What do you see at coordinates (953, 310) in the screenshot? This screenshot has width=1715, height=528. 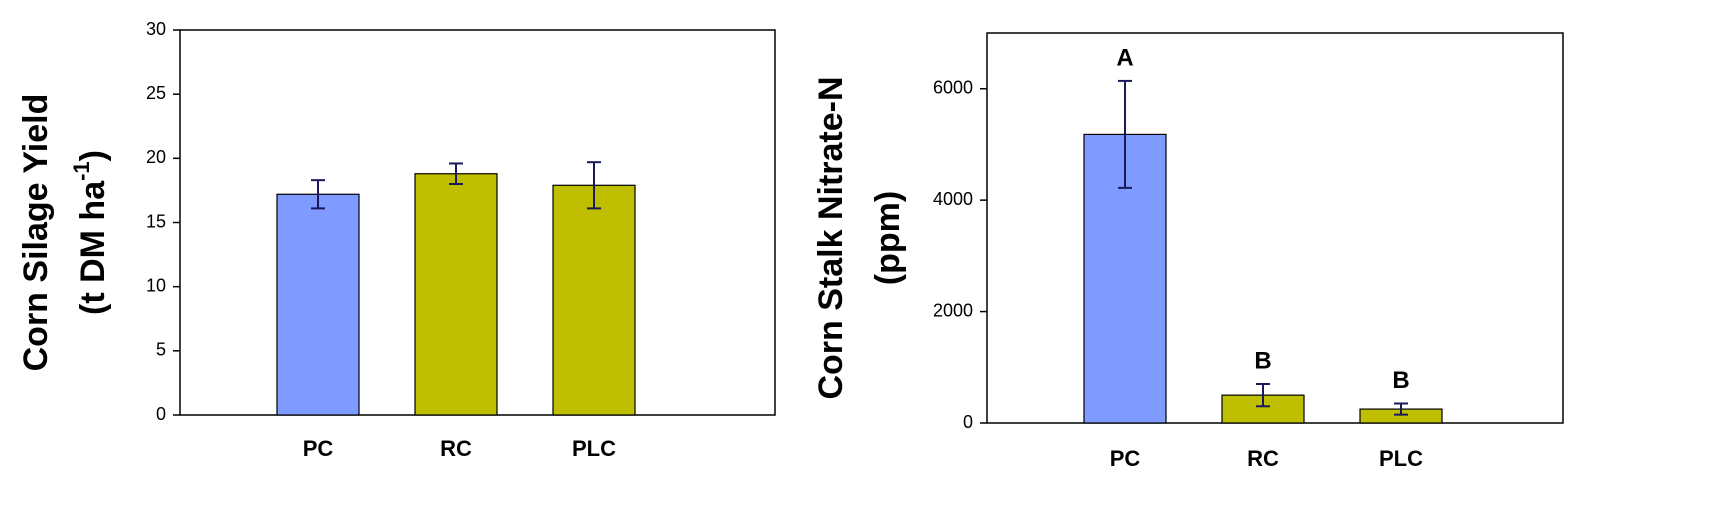 I see `y-tick-label: 2000` at bounding box center [953, 310].